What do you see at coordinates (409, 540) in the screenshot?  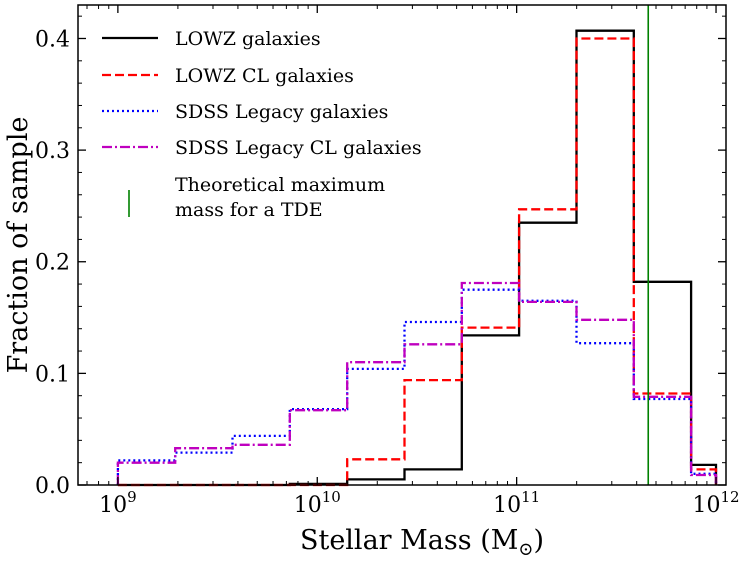 I see `x-axis-title-main: Stellar Mass (M` at bounding box center [409, 540].